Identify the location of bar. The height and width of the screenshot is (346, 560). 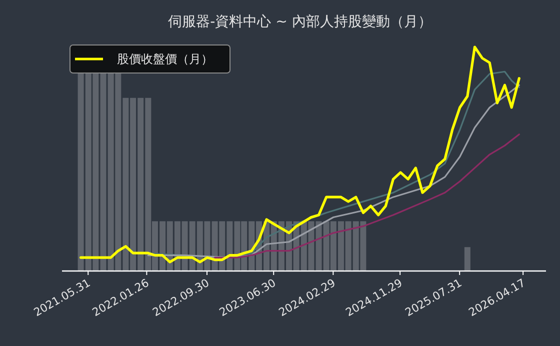
(467, 259).